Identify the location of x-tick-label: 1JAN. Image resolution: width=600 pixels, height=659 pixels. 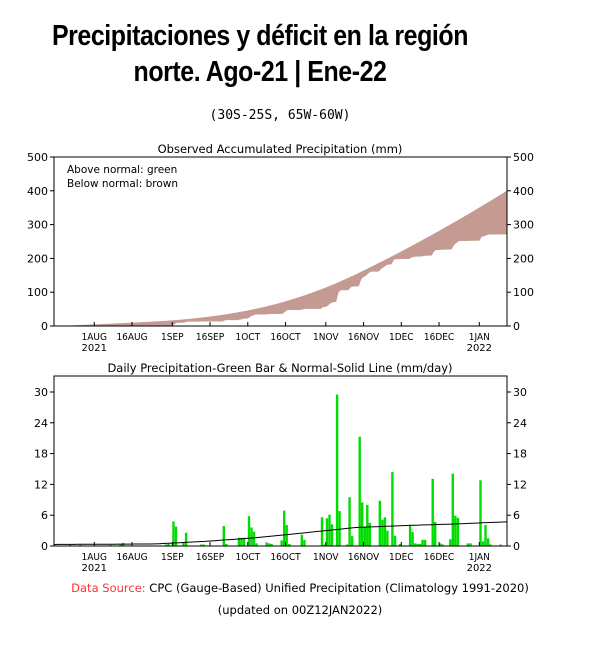
(479, 558).